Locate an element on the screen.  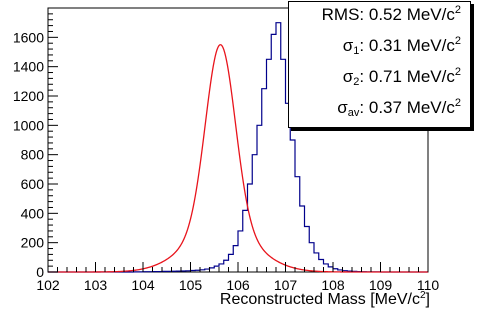
y-tick-label: 1200 is located at coordinates (28, 96).